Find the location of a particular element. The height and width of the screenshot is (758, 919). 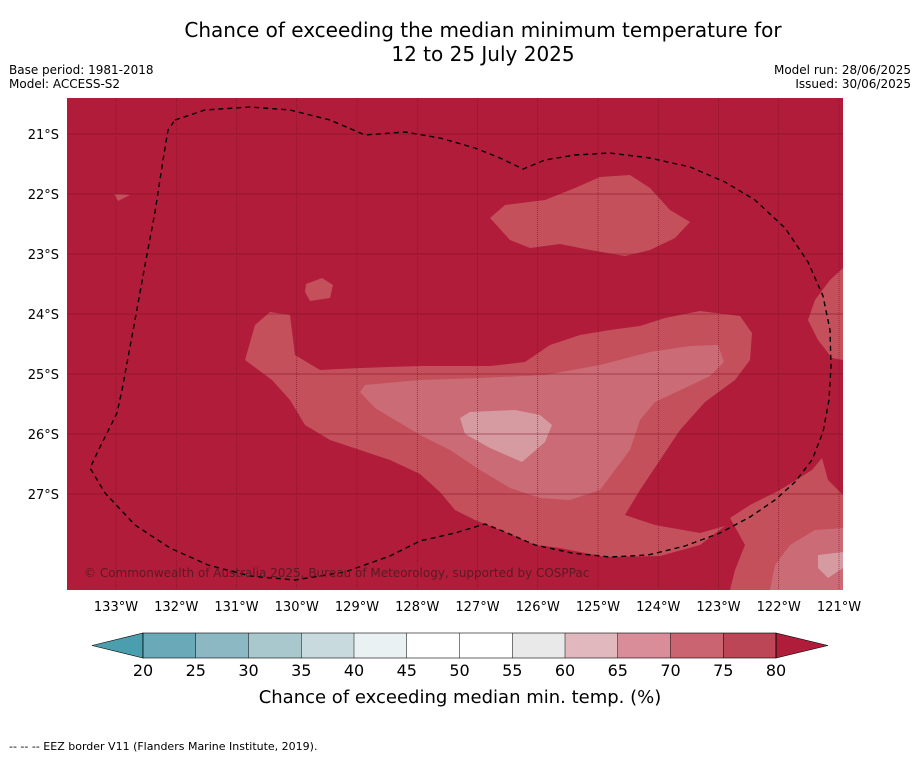

meta-left: Base period: 1981-2018 Model: ACCESS-S2 is located at coordinates (81, 77).